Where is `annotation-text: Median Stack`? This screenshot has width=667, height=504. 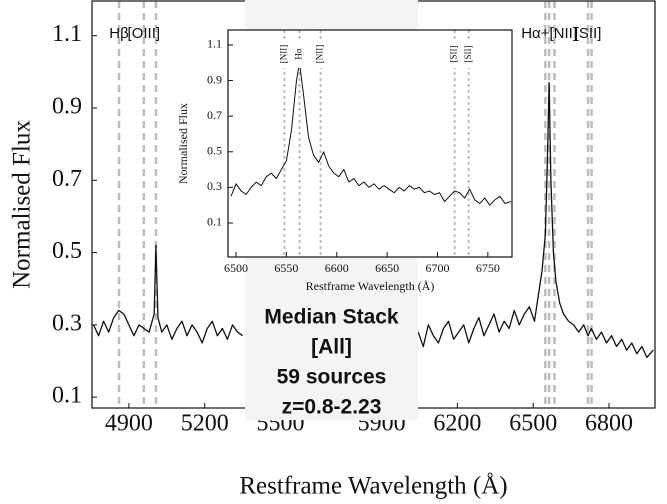
annotation-text: Median Stack is located at coordinates (331, 317).